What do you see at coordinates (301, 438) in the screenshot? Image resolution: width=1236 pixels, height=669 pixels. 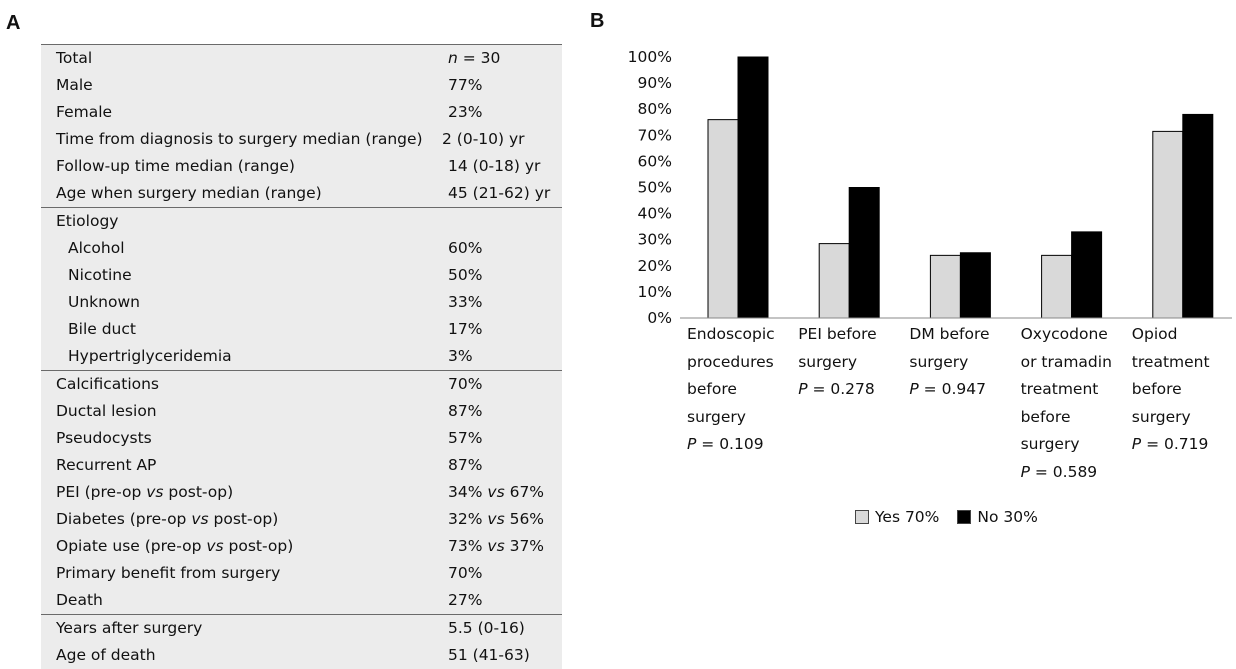 I see `table-row: Pseudocysts 57%` at bounding box center [301, 438].